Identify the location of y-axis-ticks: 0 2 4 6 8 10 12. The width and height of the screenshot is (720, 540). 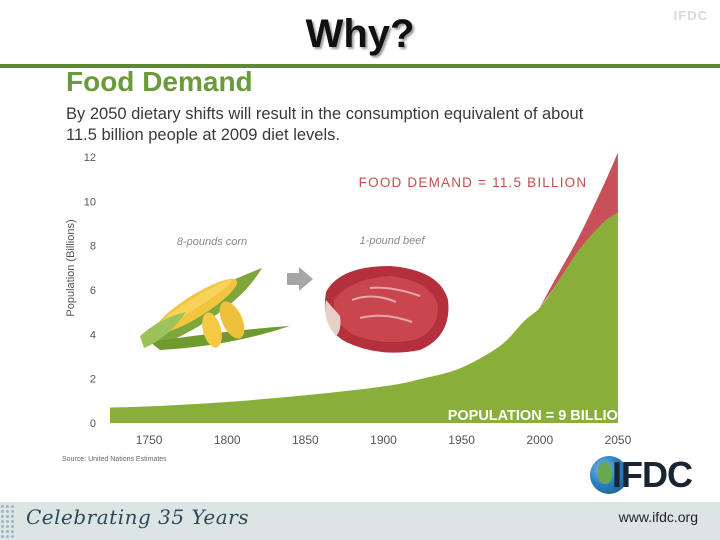
(90, 291).